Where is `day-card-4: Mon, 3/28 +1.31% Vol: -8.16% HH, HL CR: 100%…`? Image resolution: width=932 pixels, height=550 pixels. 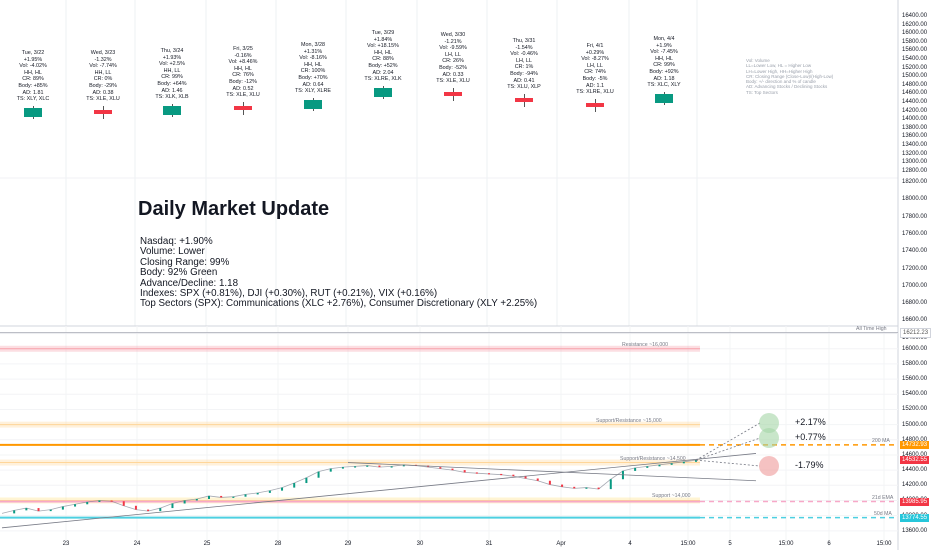 day-card-4: Mon, 3/28 +1.31% Vol: -8.16% HH, HL CR: 100%… is located at coordinates (313, 77).